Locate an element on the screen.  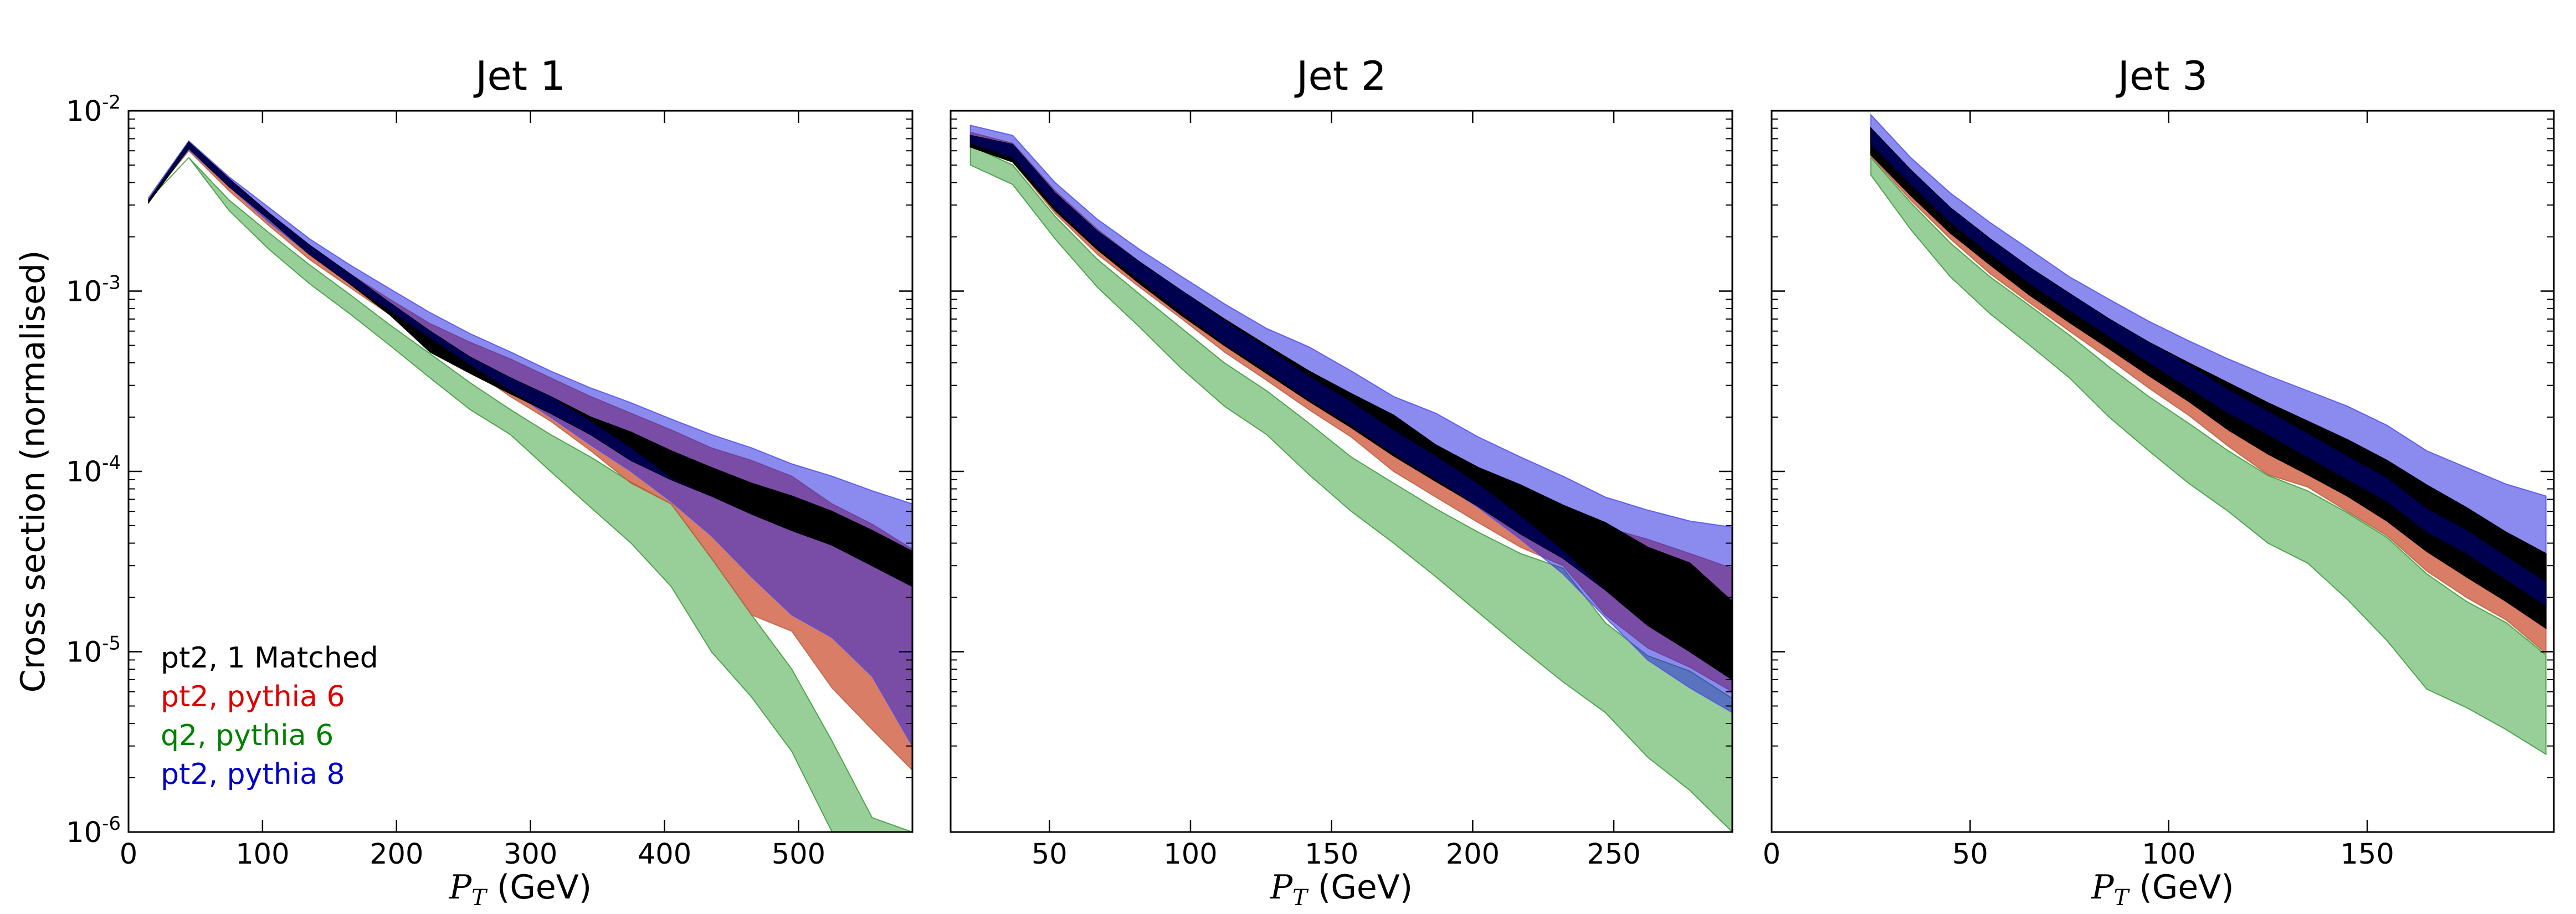
y-tick-label-exp: -4 is located at coordinates (111, 463).